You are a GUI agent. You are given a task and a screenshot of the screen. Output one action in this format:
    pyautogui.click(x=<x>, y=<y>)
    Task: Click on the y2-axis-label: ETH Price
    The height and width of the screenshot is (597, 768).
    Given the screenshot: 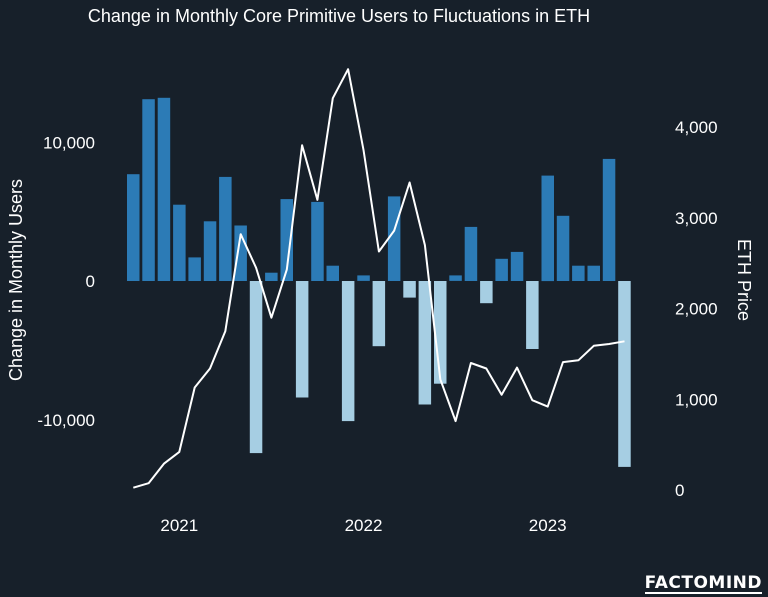 What is the action you would take?
    pyautogui.click(x=744, y=280)
    